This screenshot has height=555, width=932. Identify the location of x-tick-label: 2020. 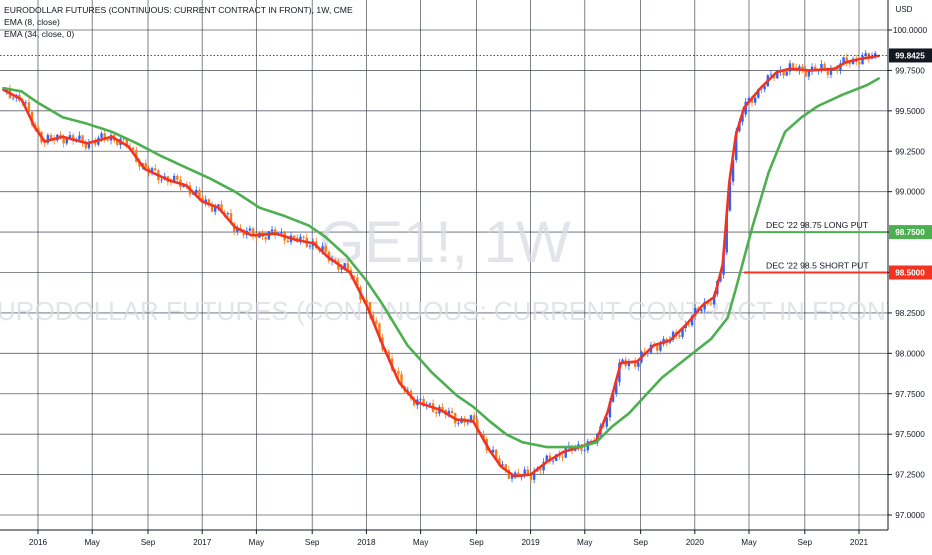
(695, 542).